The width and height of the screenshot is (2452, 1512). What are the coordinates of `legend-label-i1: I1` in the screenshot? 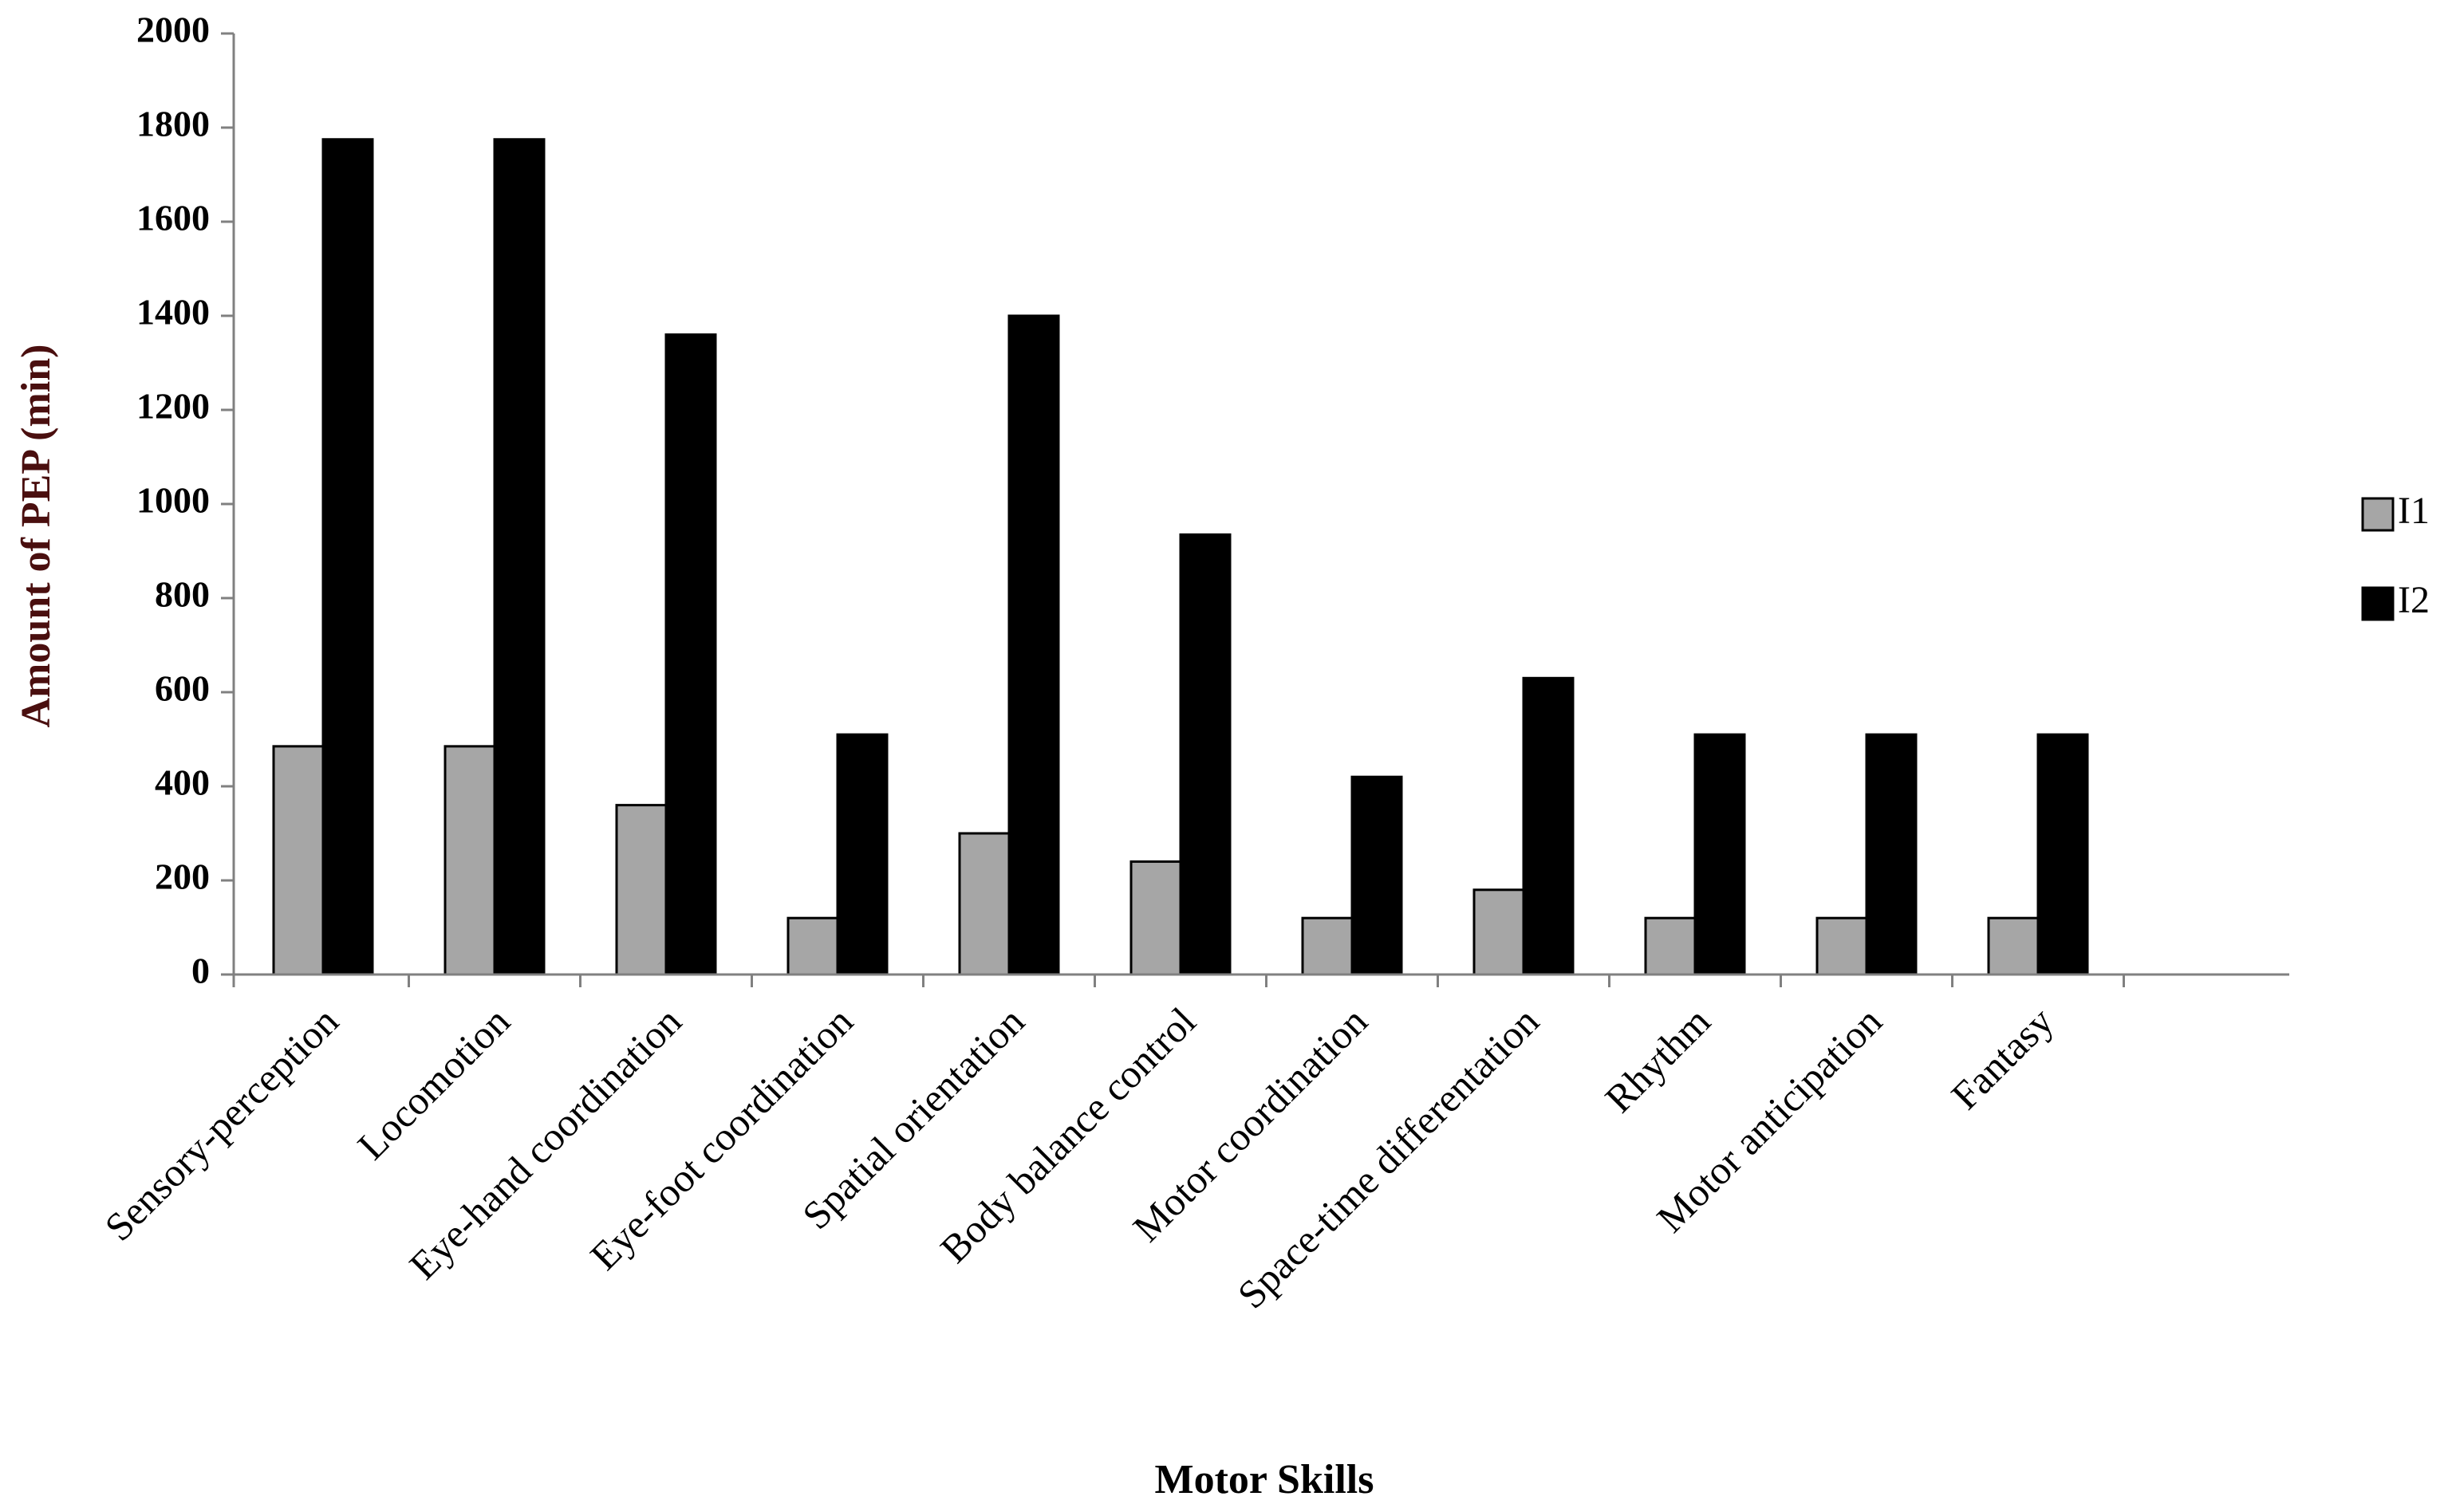 It's located at (2414, 511).